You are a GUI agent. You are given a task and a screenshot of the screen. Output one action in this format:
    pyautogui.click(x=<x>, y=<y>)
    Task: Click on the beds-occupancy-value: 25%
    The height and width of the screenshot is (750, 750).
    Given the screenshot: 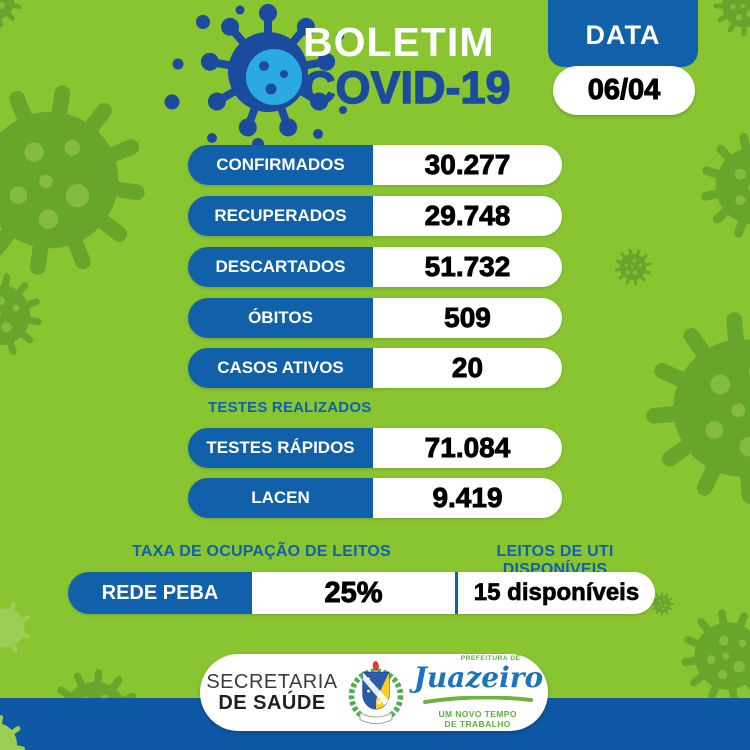 What is the action you would take?
    pyautogui.click(x=353, y=593)
    